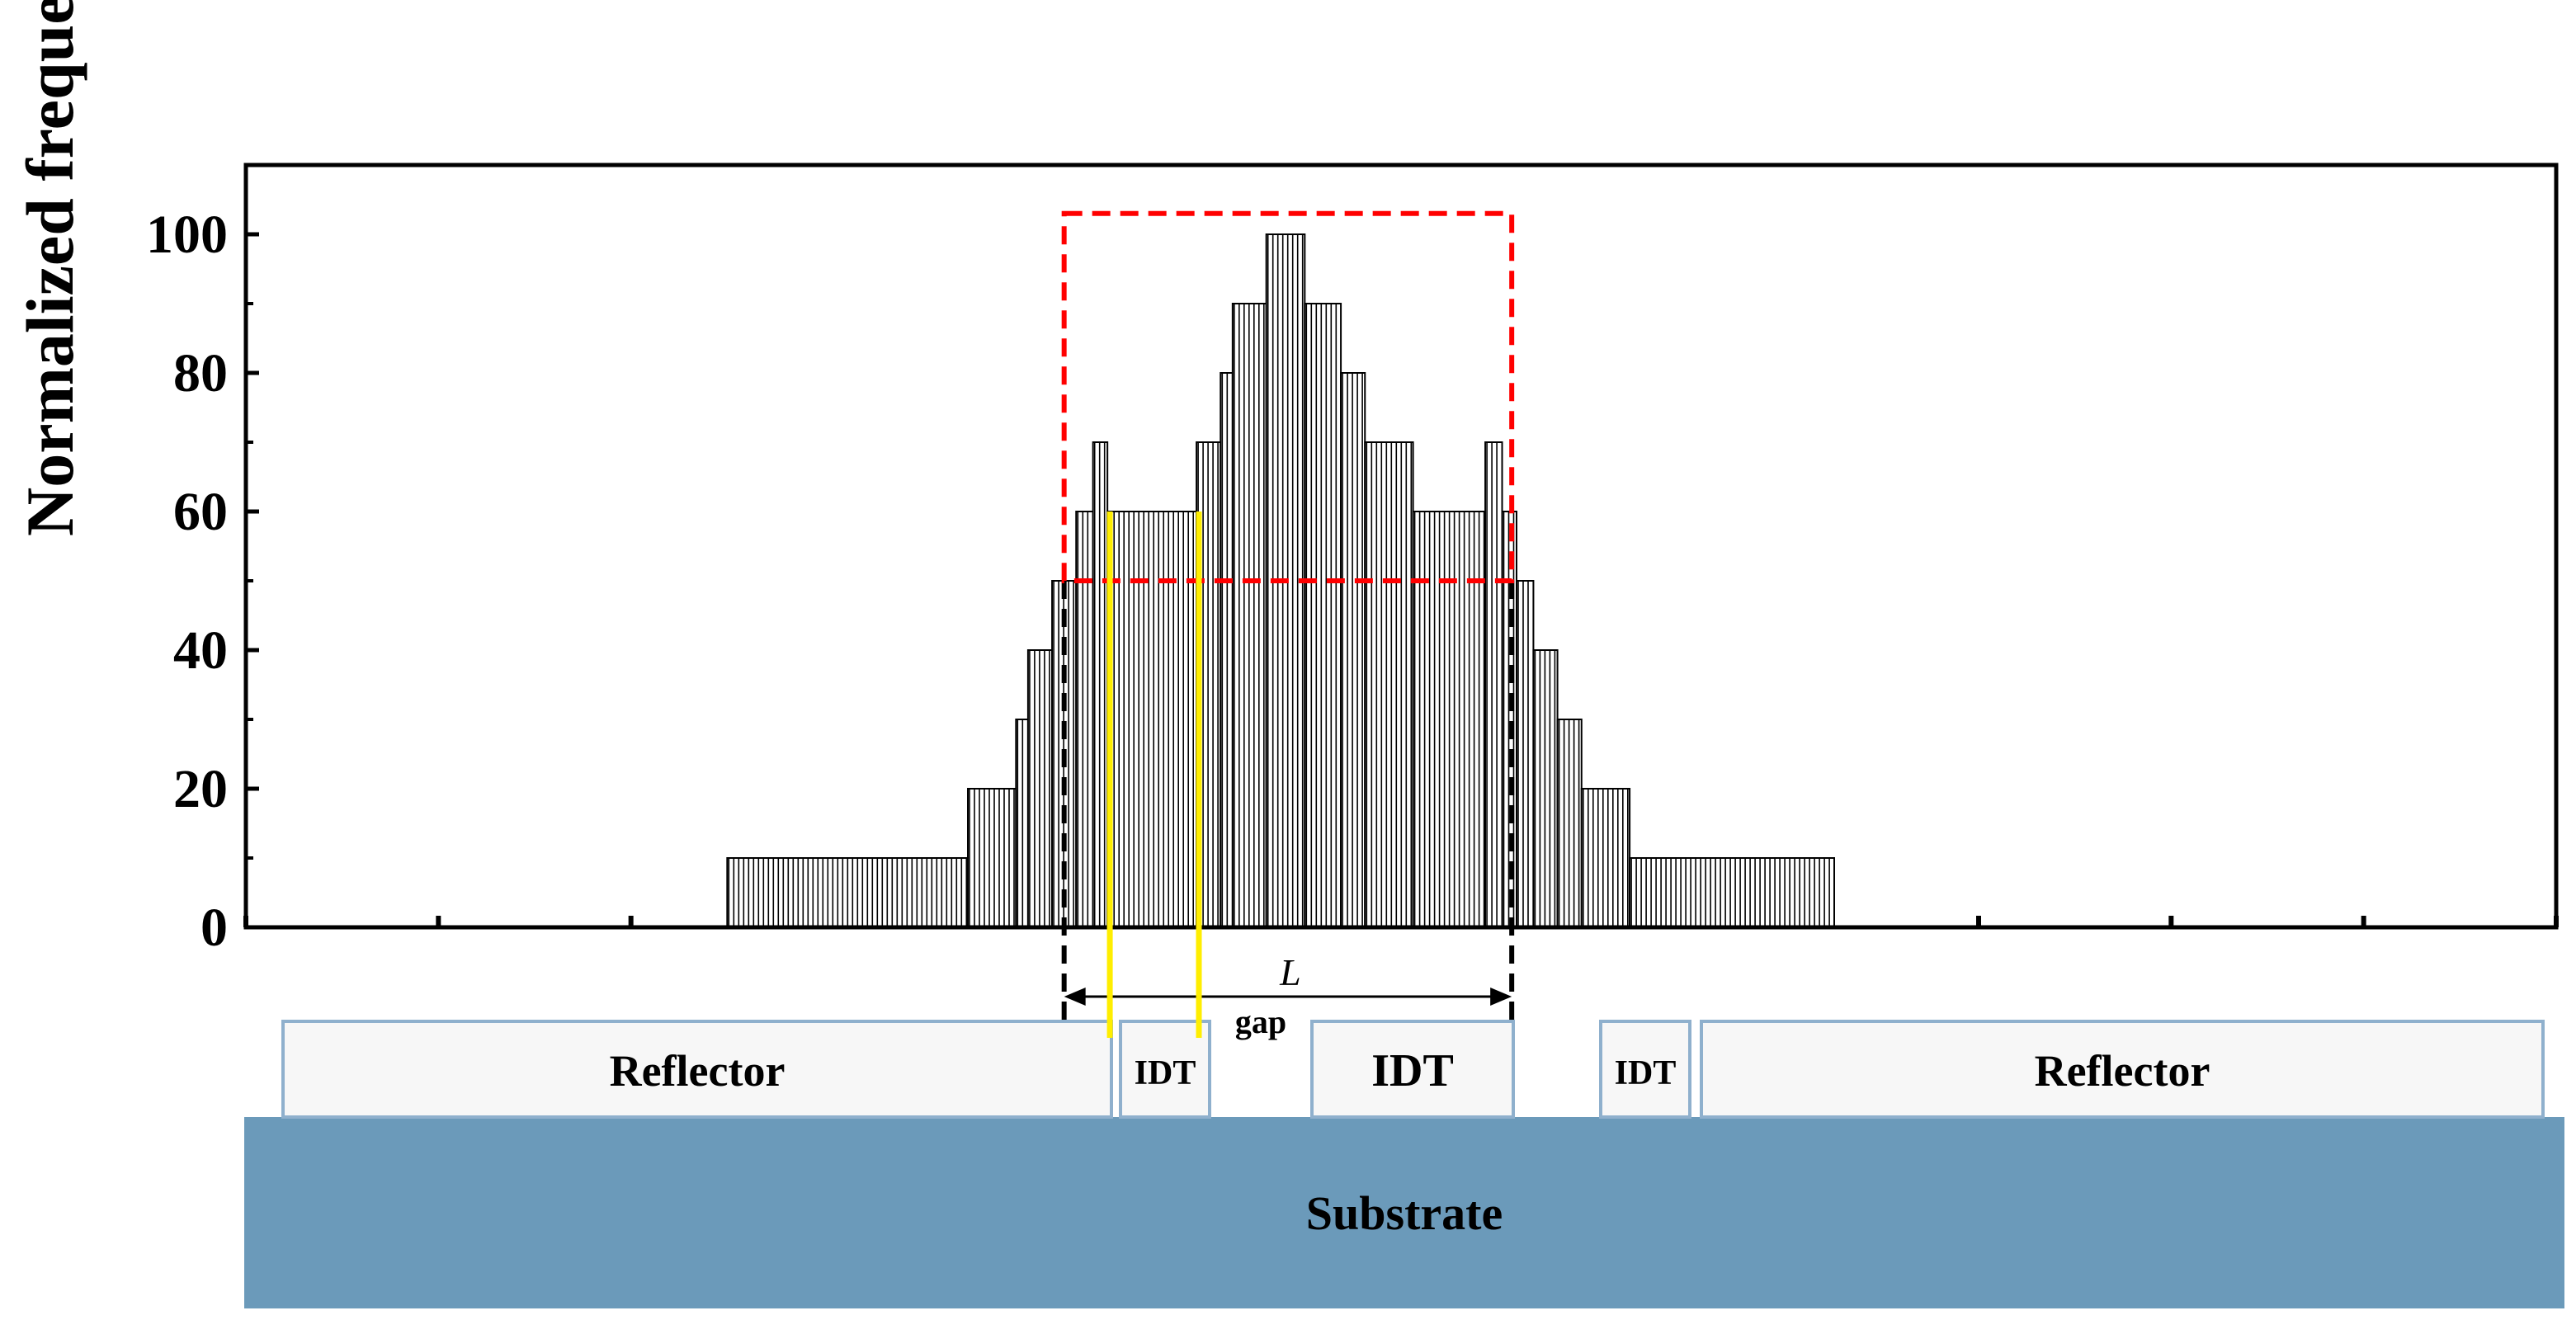 Image resolution: width=2576 pixels, height=1320 pixels. I want to click on substrate-label: Substrate, so click(1404, 1213).